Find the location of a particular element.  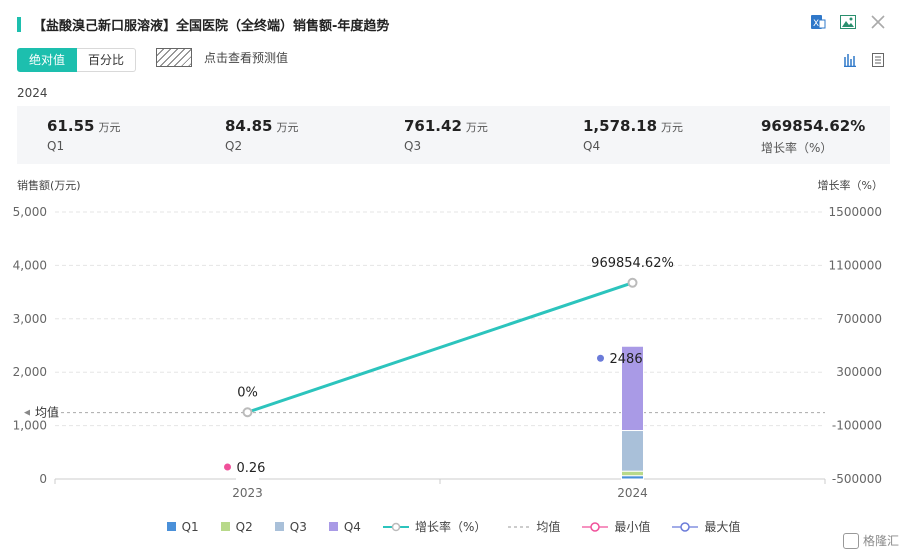

y2-tick-label: 300000 is located at coordinates (859, 372).